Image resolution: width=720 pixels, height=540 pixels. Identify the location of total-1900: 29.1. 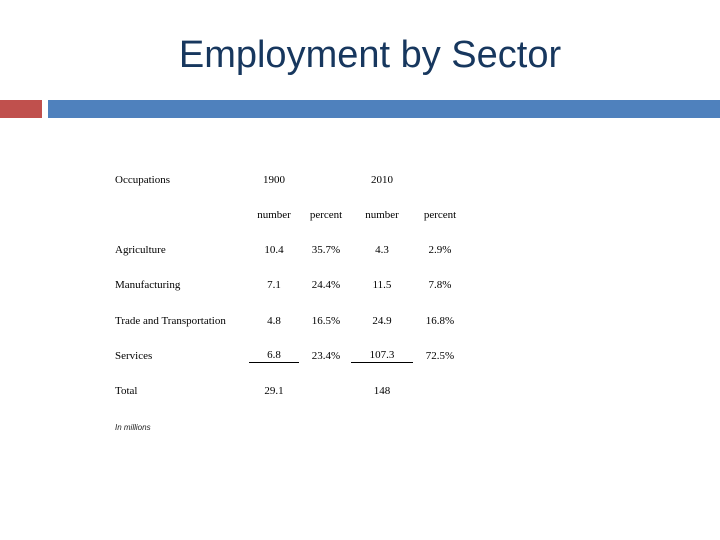
(274, 391).